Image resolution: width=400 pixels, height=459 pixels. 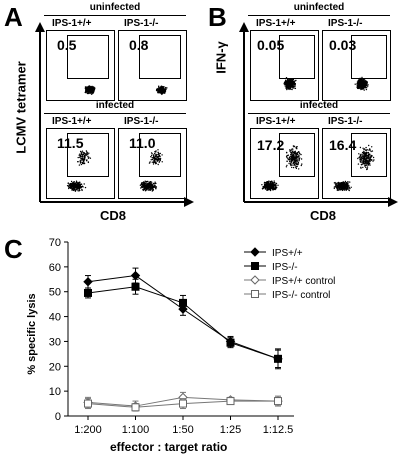 I want to click on panel-b-x-arrow, so click(x=393, y=202).